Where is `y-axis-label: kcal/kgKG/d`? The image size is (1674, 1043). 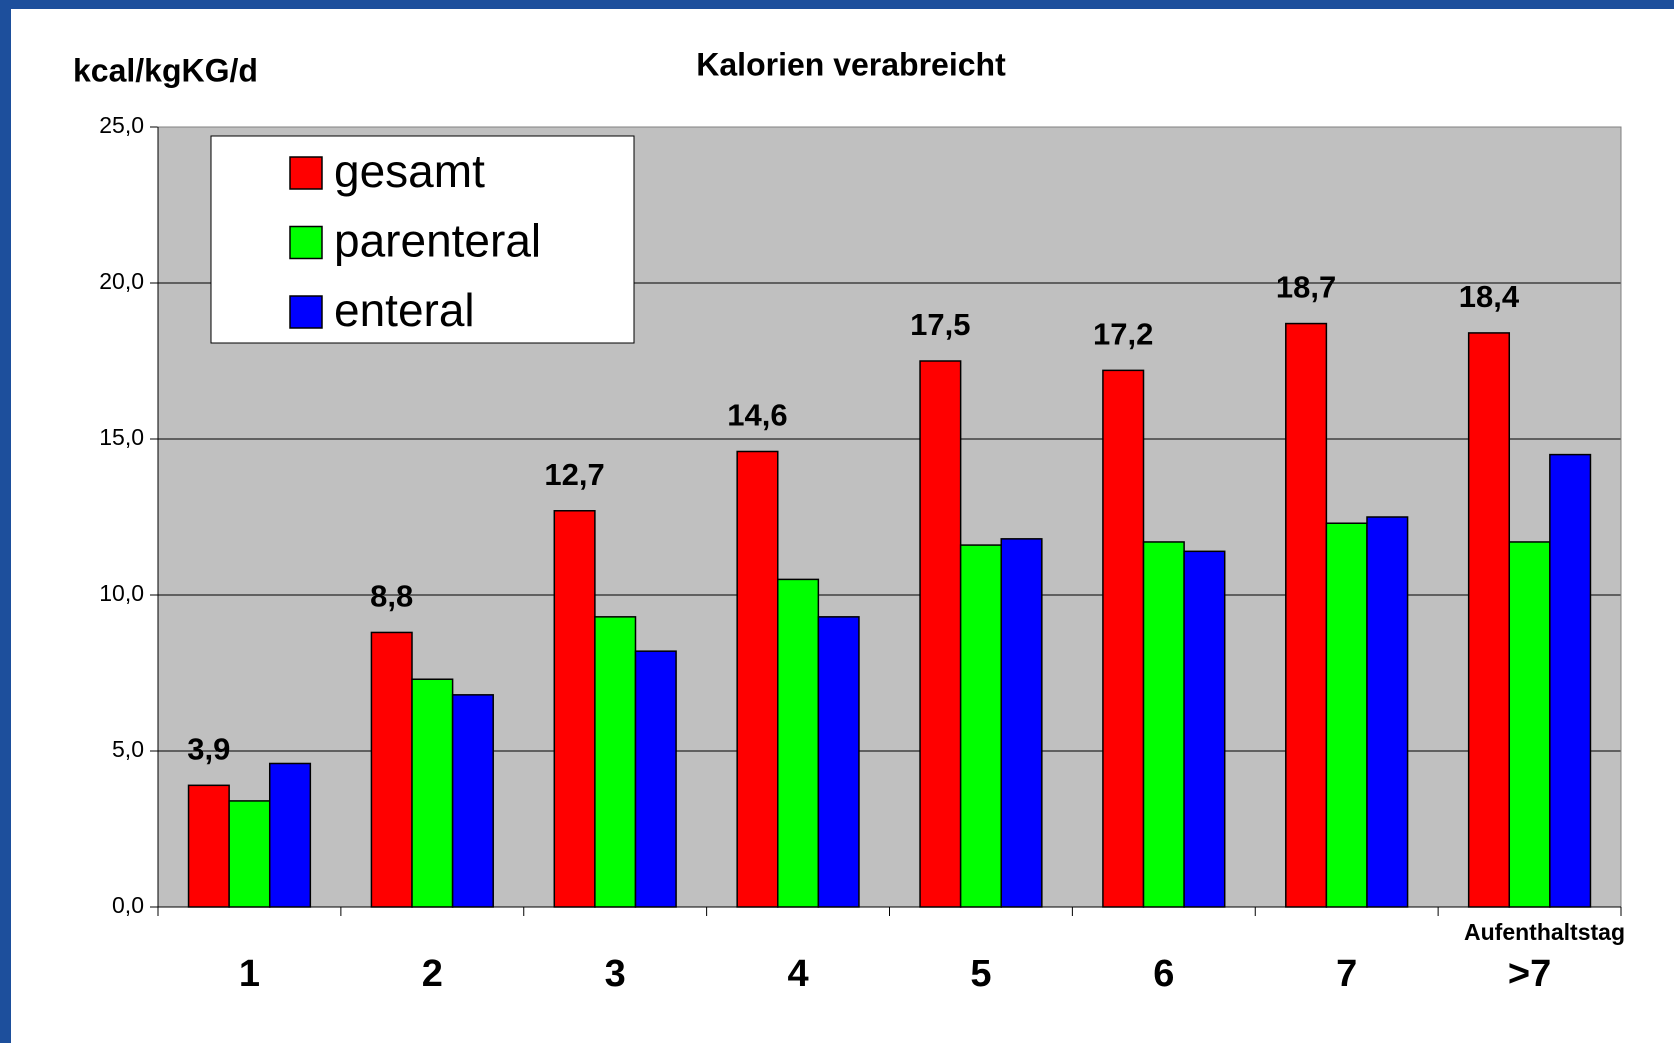
y-axis-label: kcal/kgKG/d is located at coordinates (165, 70).